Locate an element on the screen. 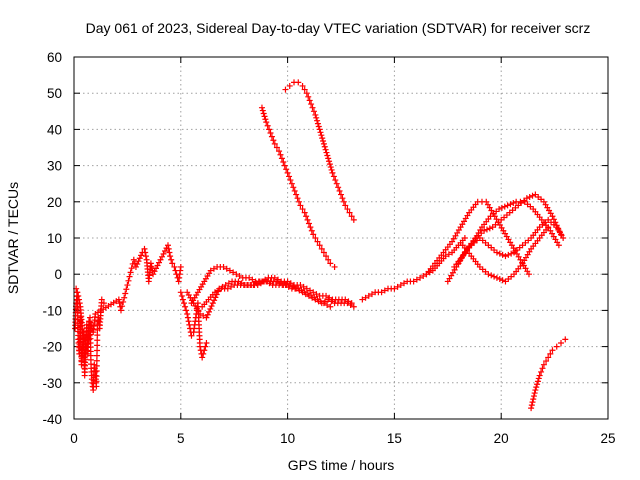 The height and width of the screenshot is (480, 640). y-tick-label: -30 is located at coordinates (52, 383).